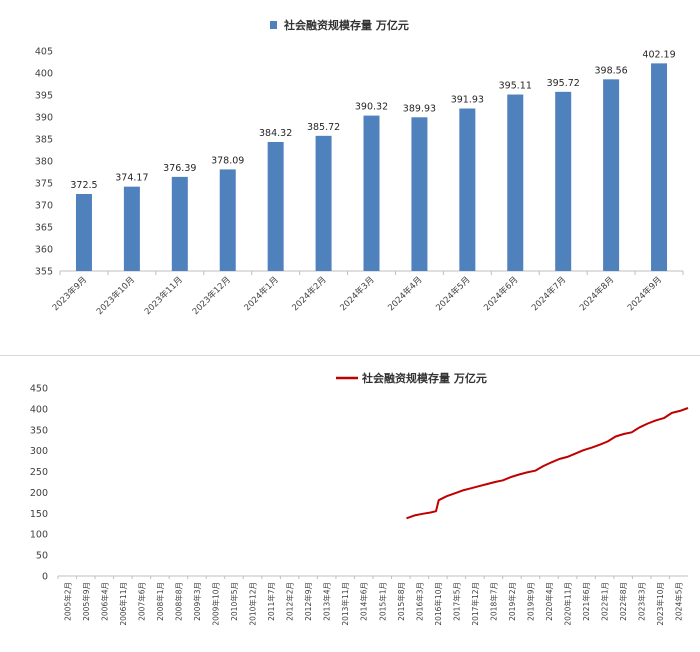 This screenshot has height=652, width=700. I want to click on data-label: 384.32, so click(275, 133).